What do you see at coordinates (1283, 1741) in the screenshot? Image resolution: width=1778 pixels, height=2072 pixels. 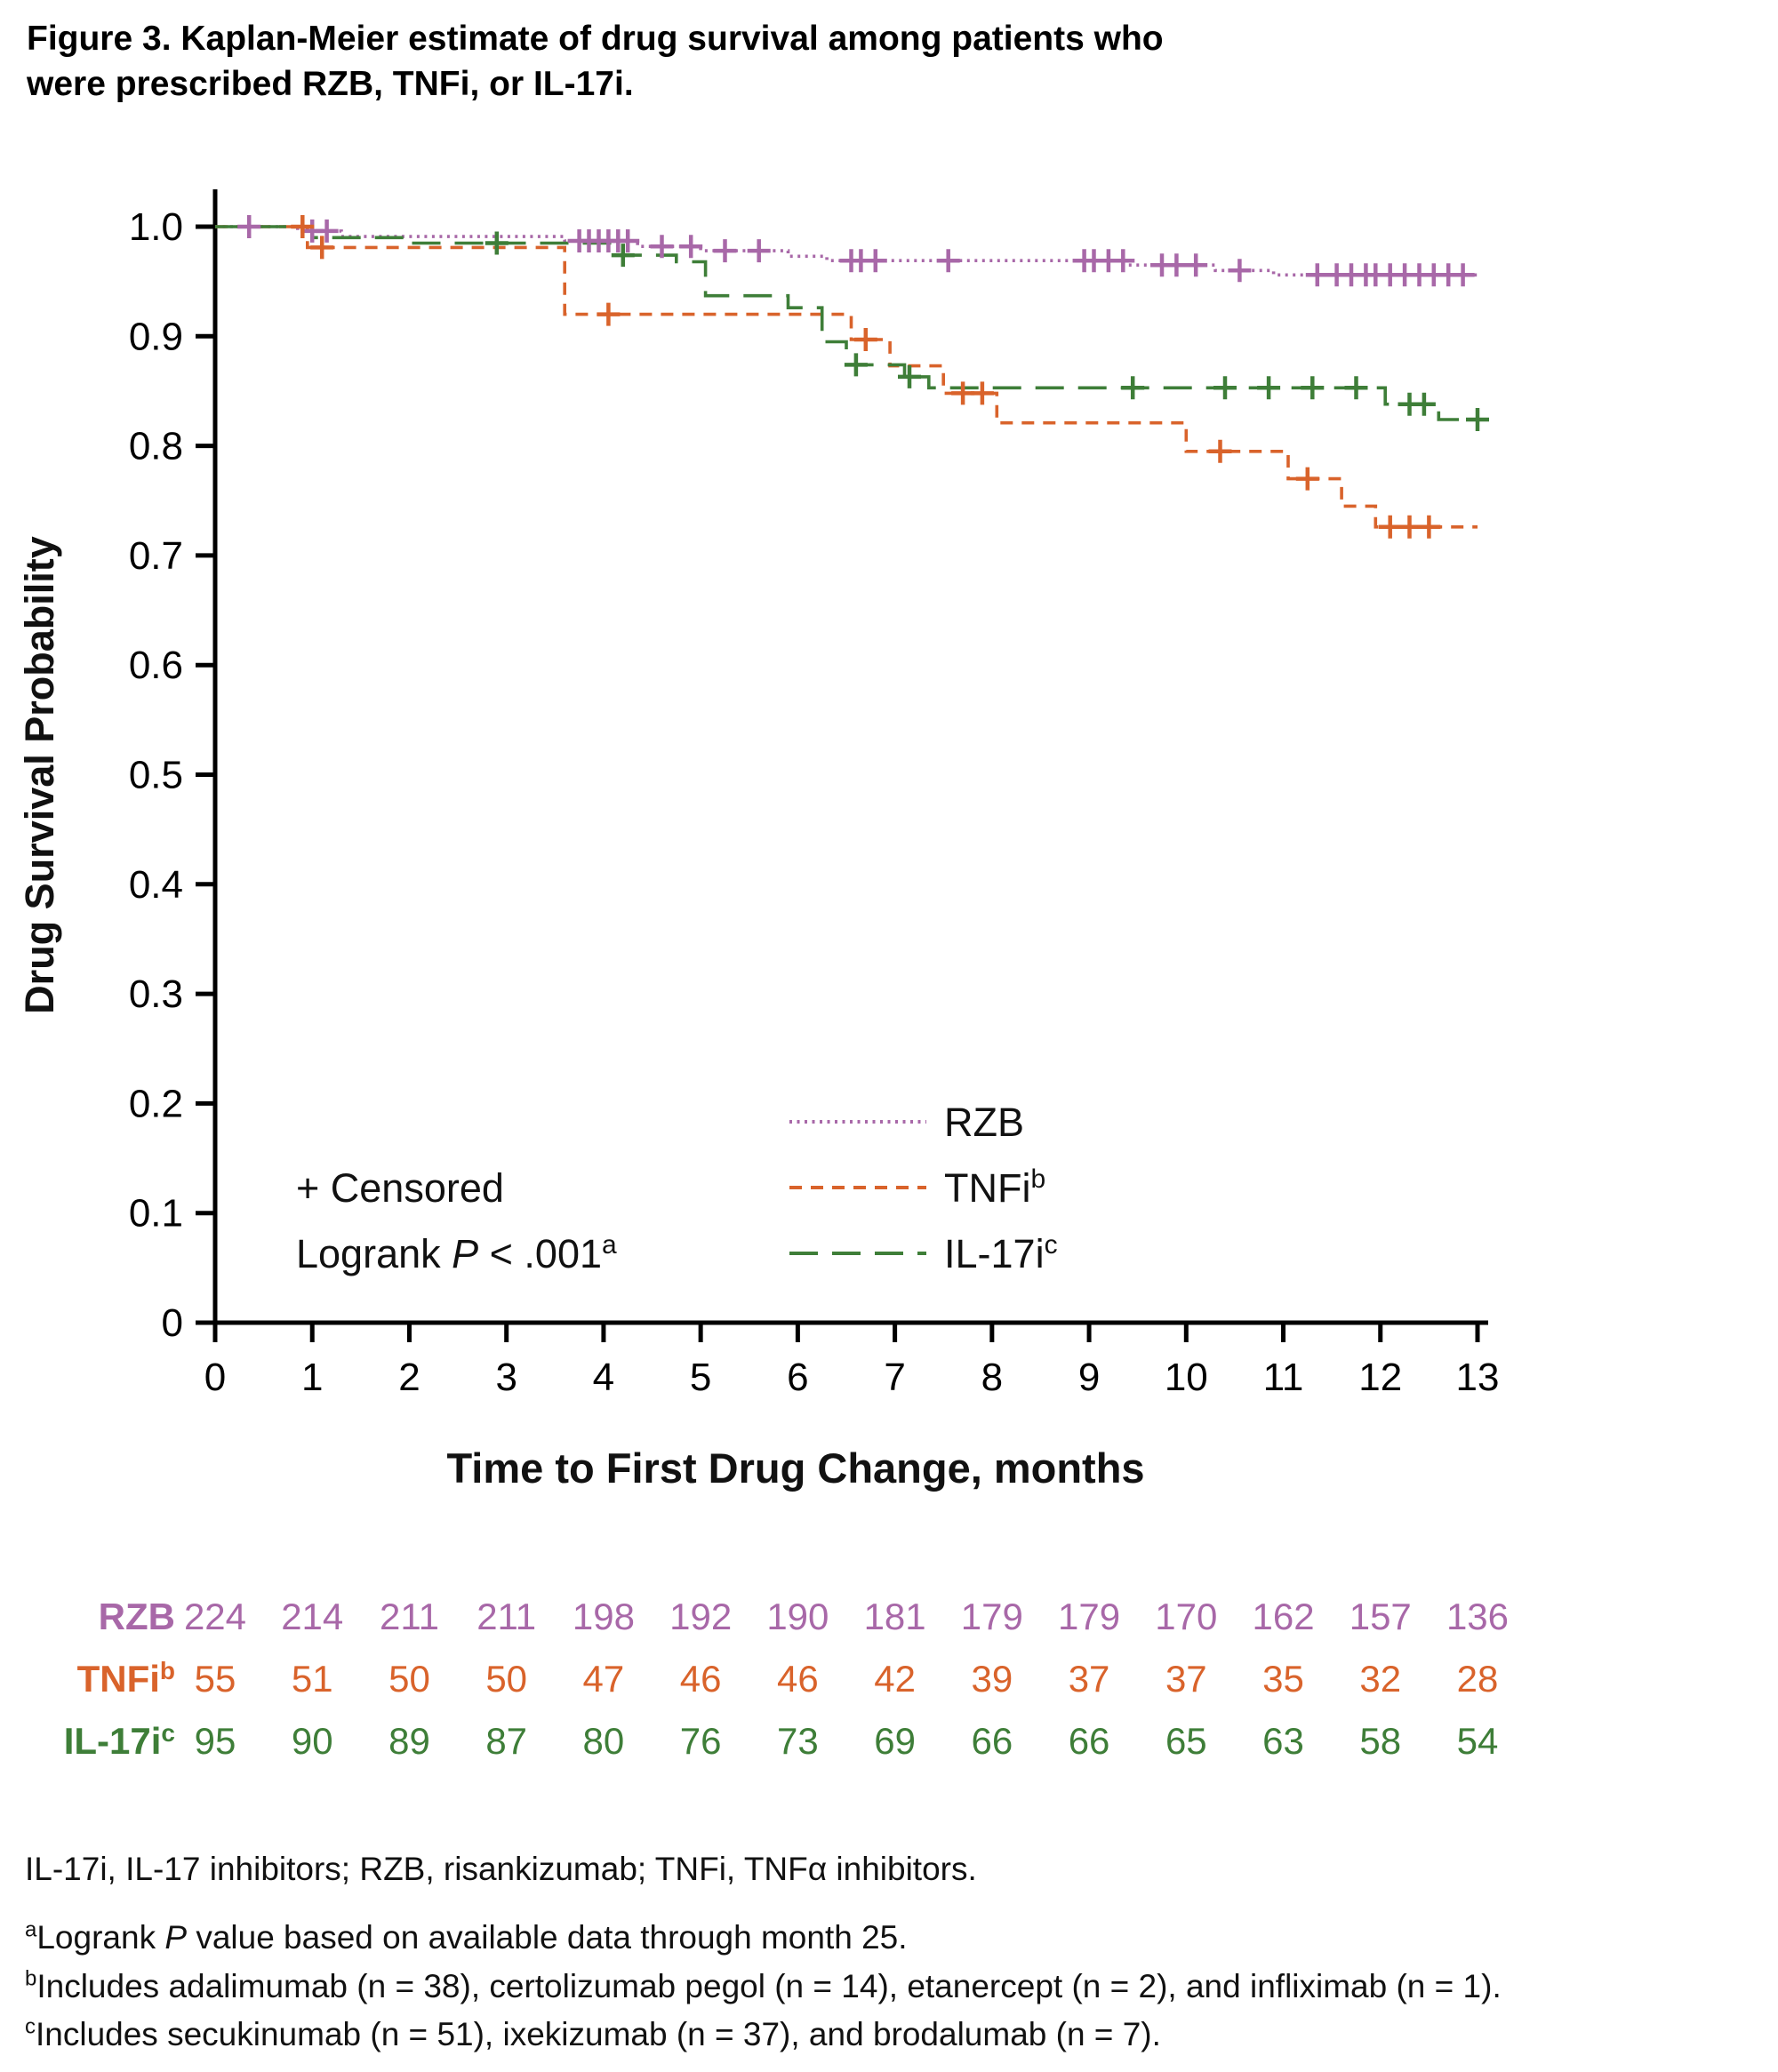 I see `risk-value: 63` at bounding box center [1283, 1741].